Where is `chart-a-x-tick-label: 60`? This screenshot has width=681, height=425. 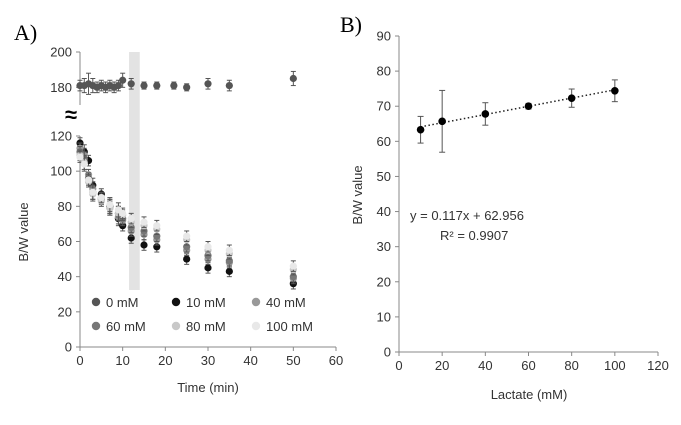
chart-a-x-tick-label: 60 is located at coordinates (336, 360).